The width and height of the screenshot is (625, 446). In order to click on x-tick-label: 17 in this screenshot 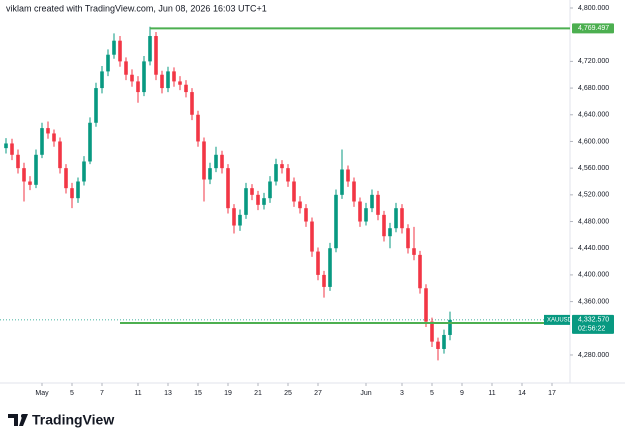, I will do `click(552, 393)`.